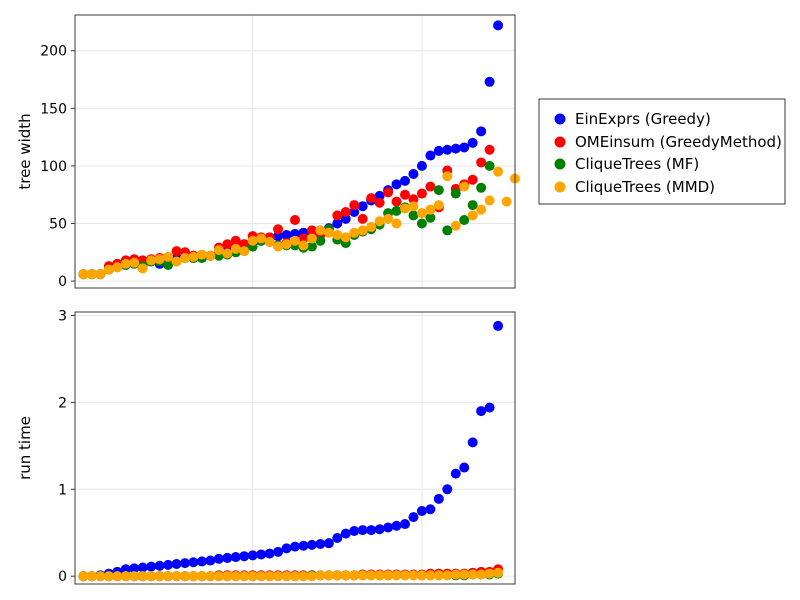  What do you see at coordinates (62, 316) in the screenshot?
I see `y-tick-label: 3` at bounding box center [62, 316].